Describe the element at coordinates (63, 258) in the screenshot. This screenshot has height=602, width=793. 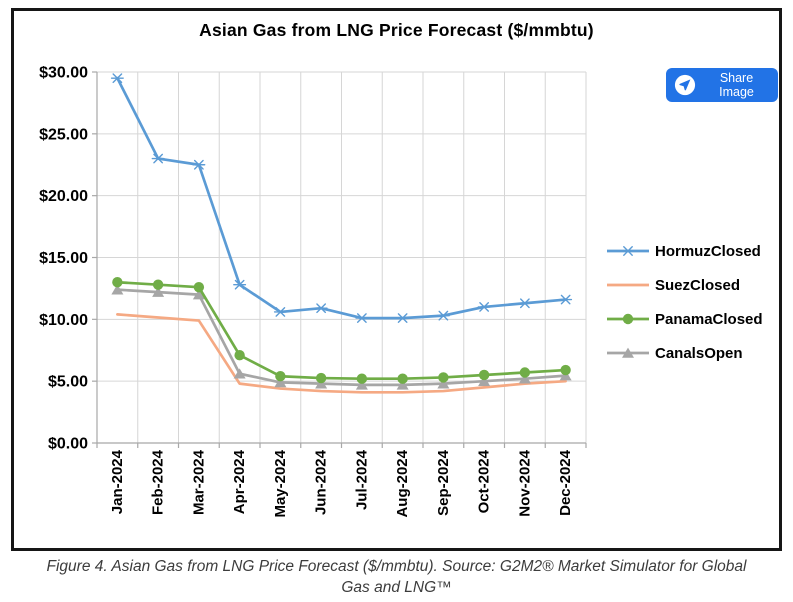
I see `y-axis-tick-label: $15.00` at that location.